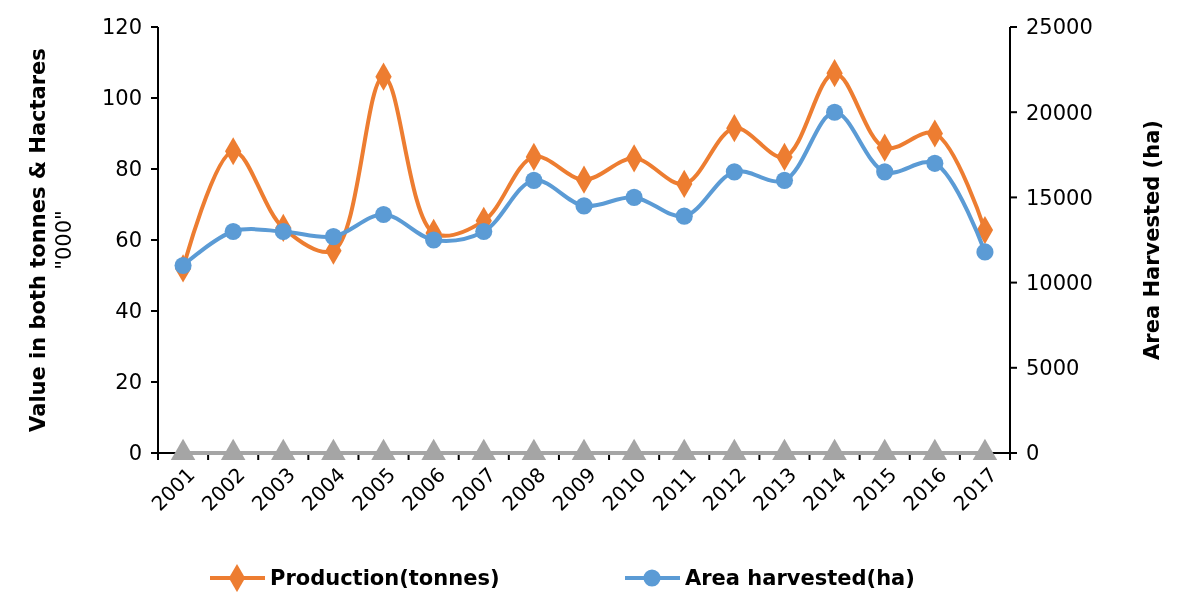 The image size is (1177, 592). What do you see at coordinates (1059, 282) in the screenshot?
I see `y2-tick-label: 10000` at bounding box center [1059, 282].